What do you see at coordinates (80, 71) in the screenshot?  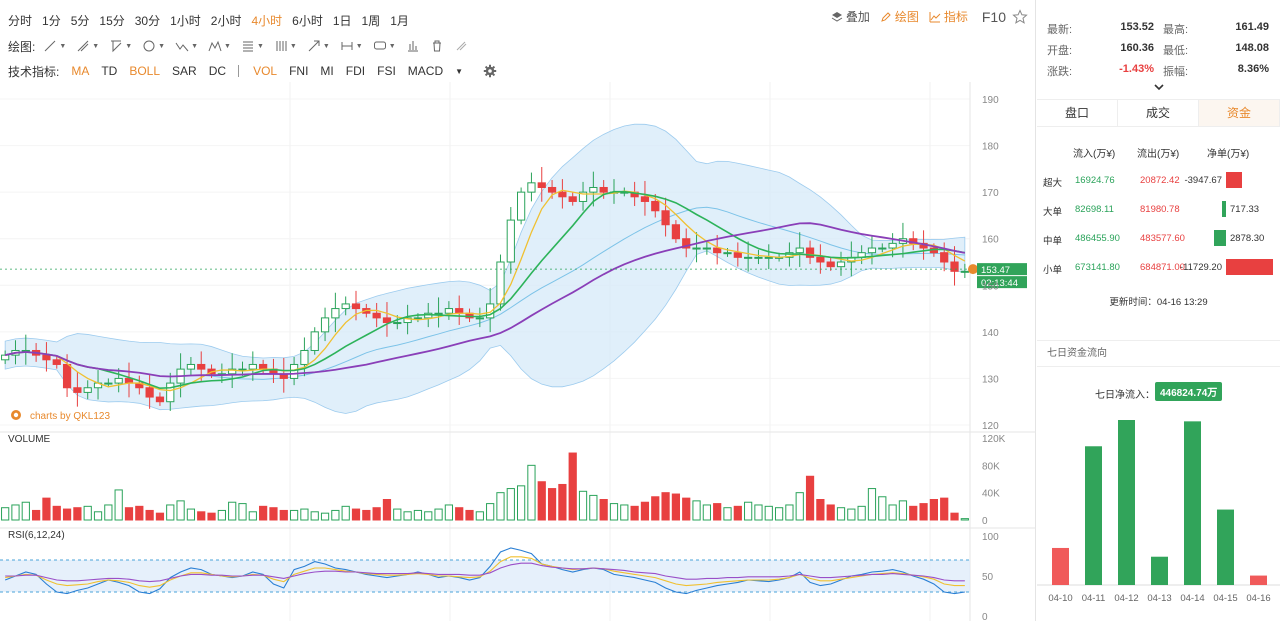 I see `indicator-ma: MA` at bounding box center [80, 71].